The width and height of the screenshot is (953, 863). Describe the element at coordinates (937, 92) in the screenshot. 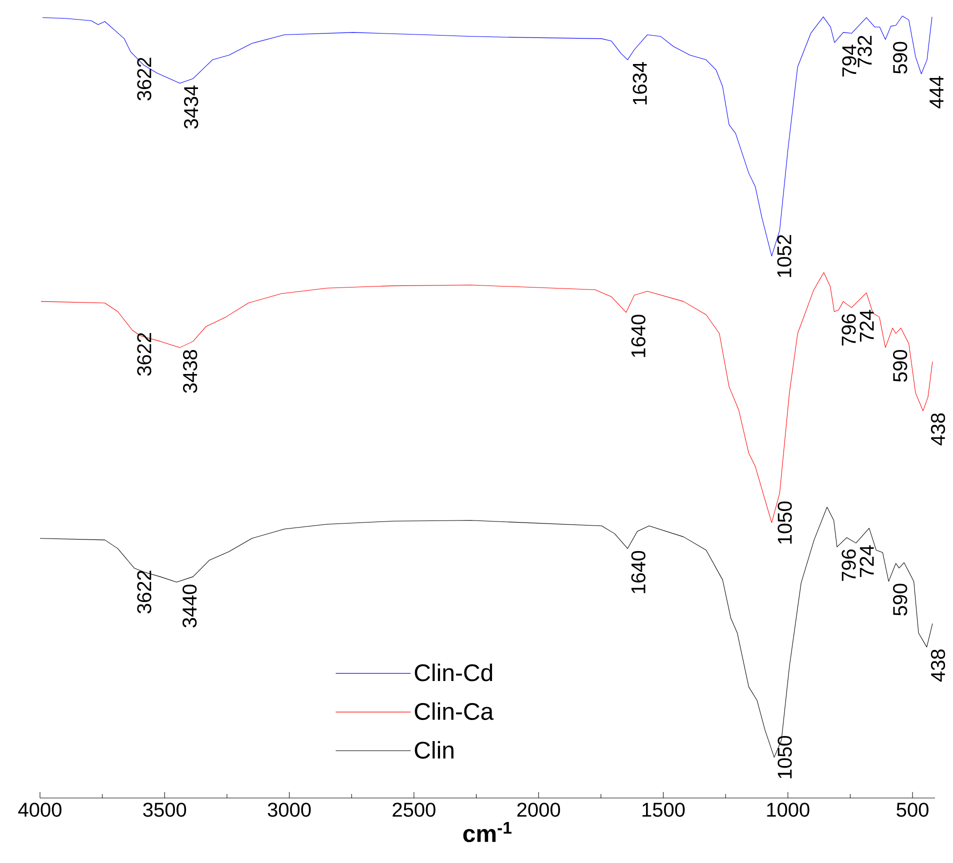

I see `annotation: 444` at that location.